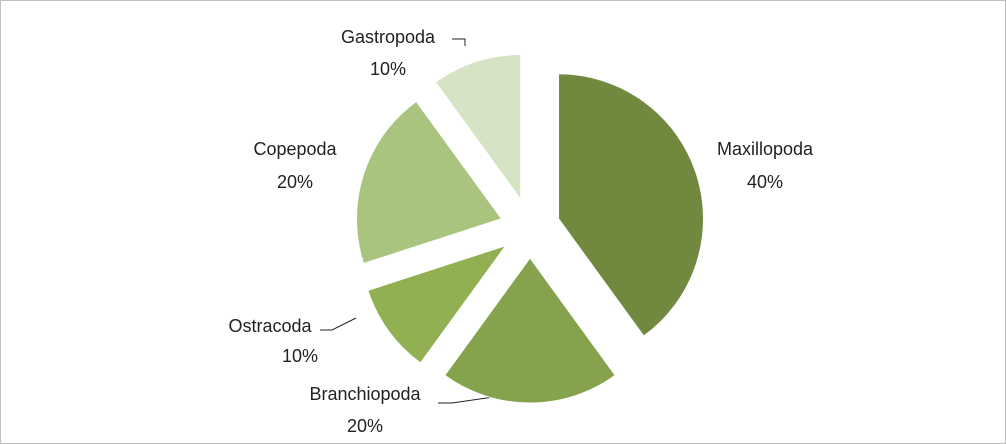  What do you see at coordinates (765, 182) in the screenshot?
I see `slice-value-label: 40%` at bounding box center [765, 182].